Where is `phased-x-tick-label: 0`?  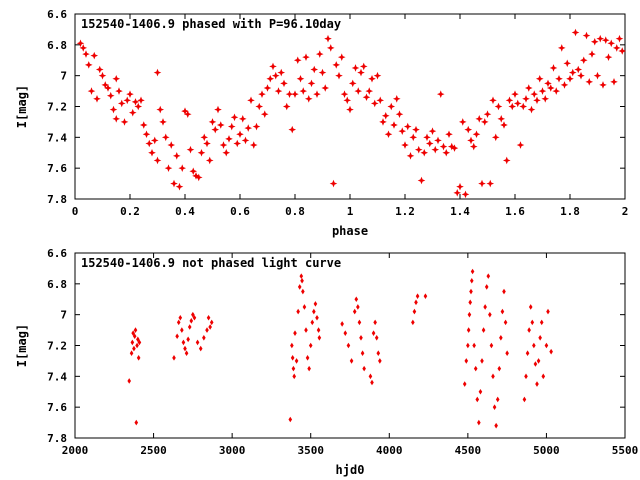 phased-x-tick-label: 0 is located at coordinates (75, 211).